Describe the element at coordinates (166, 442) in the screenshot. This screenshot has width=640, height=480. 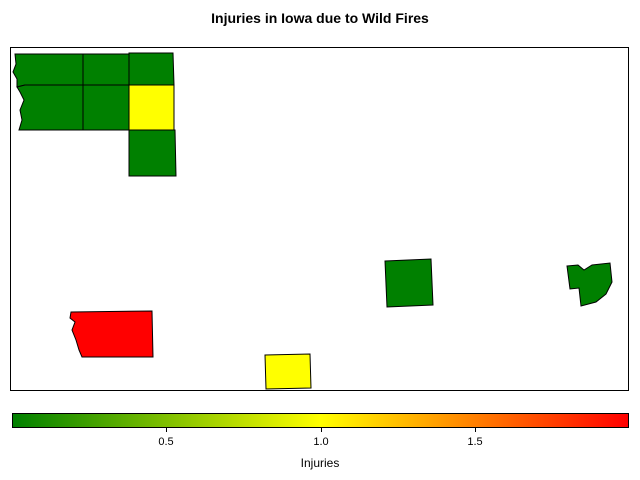
I see `colorbar-tick-label: 0.5` at that location.